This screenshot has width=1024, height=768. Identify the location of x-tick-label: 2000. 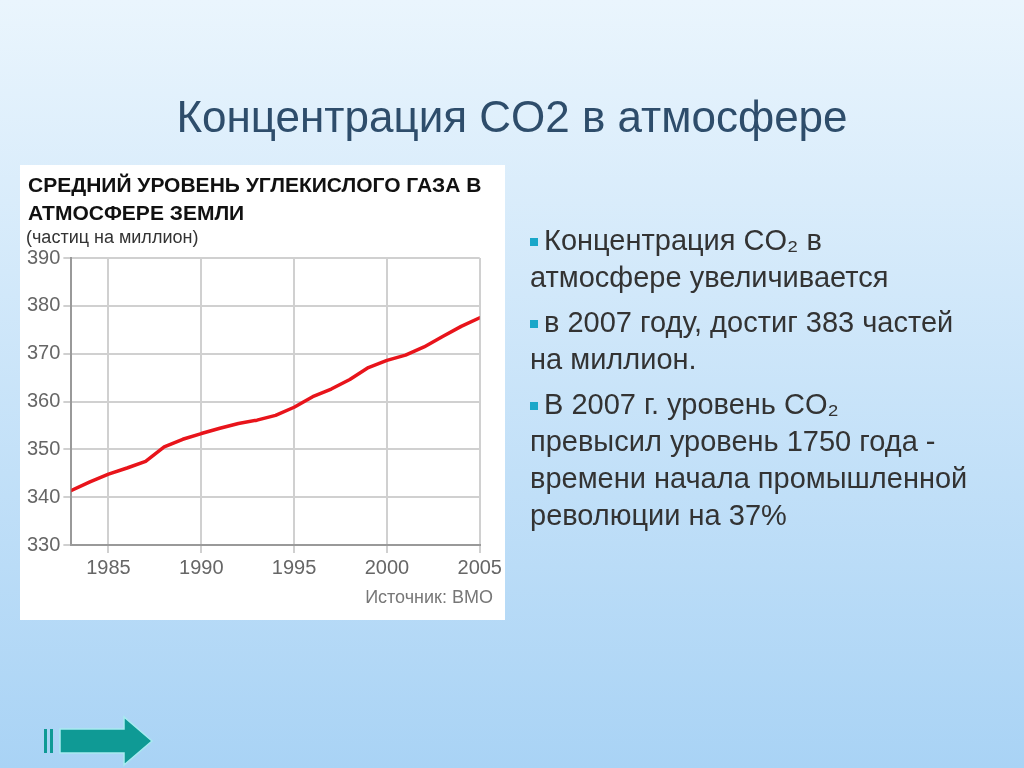
(387, 566).